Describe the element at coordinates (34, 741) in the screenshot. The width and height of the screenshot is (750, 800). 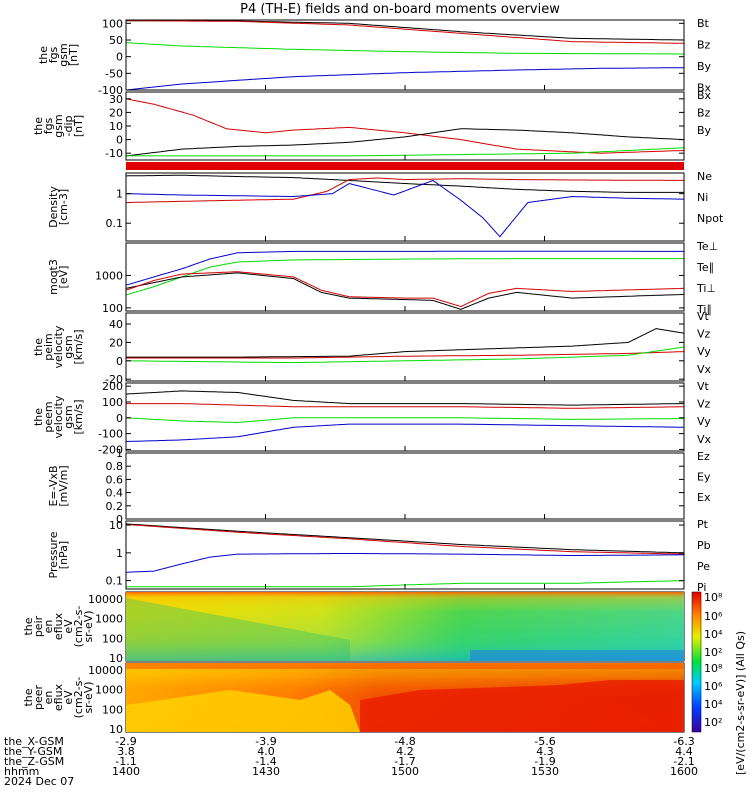
I see `xaxis-row-label: the_X-GSM` at that location.